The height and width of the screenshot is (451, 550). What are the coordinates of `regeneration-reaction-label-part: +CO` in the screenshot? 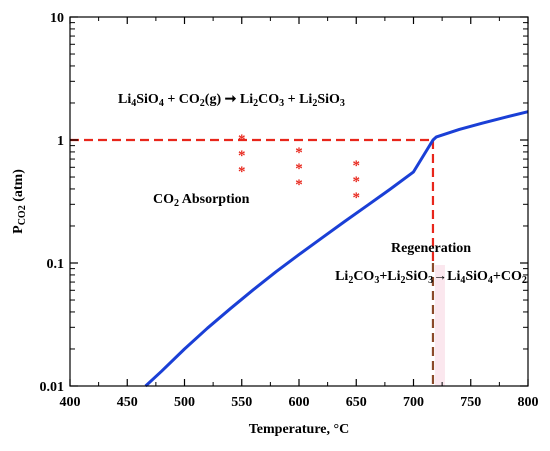 It's located at (507, 276).